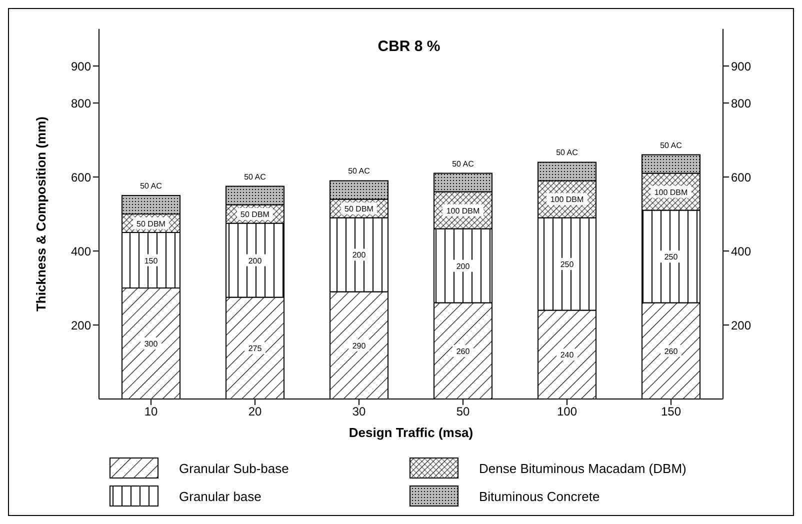 The width and height of the screenshot is (802, 524). I want to click on x-tick-label: 10, so click(151, 411).